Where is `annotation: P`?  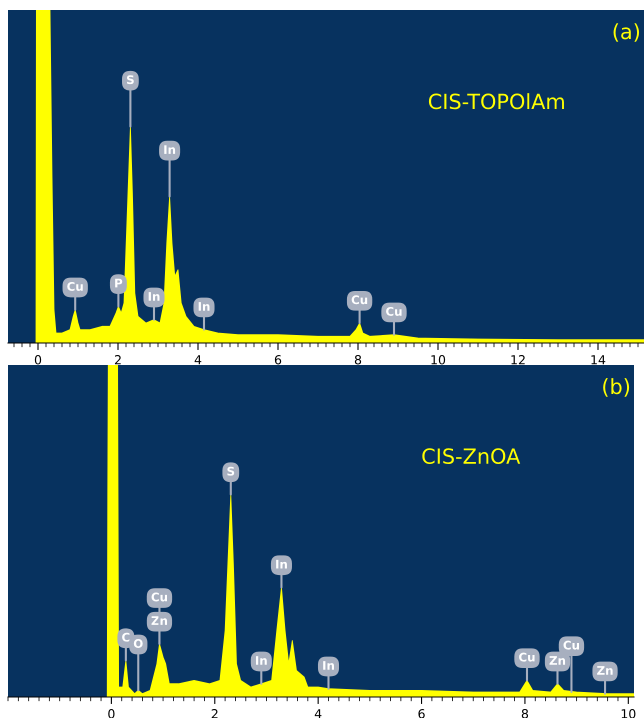 annotation: P is located at coordinates (118, 283).